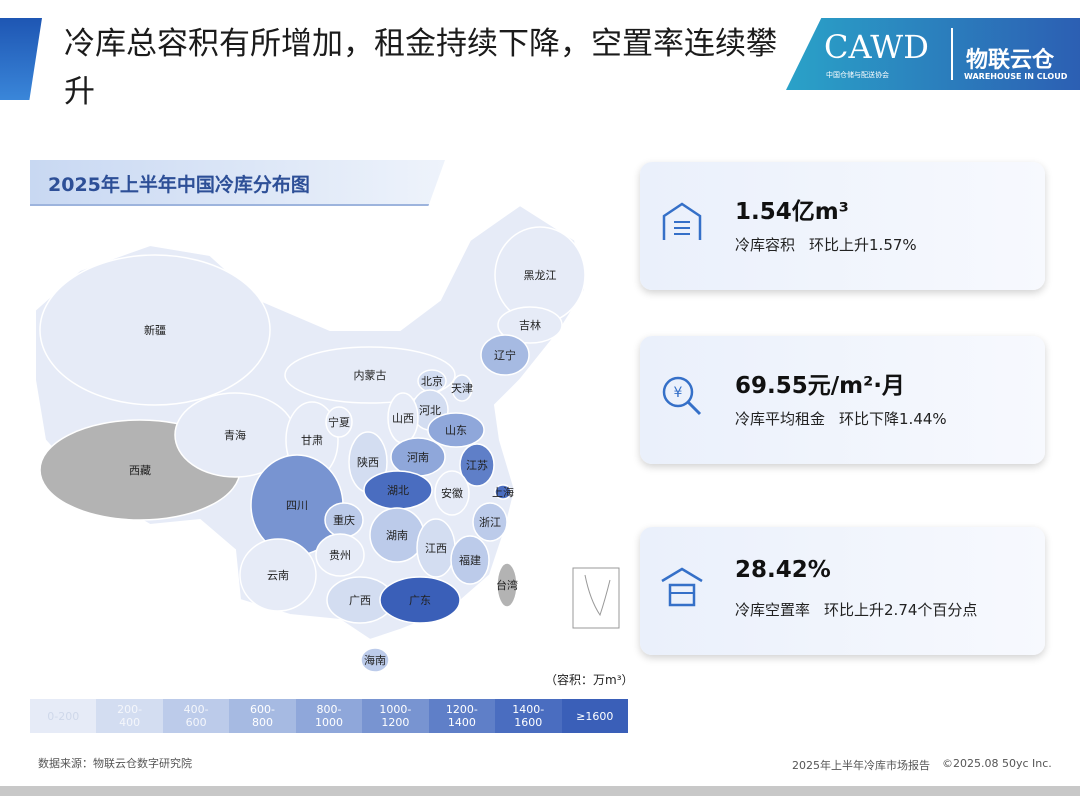 This screenshot has width=1080, height=796. What do you see at coordinates (997, 763) in the screenshot?
I see `copyright: ©2025.08 50yc Inc.` at bounding box center [997, 763].